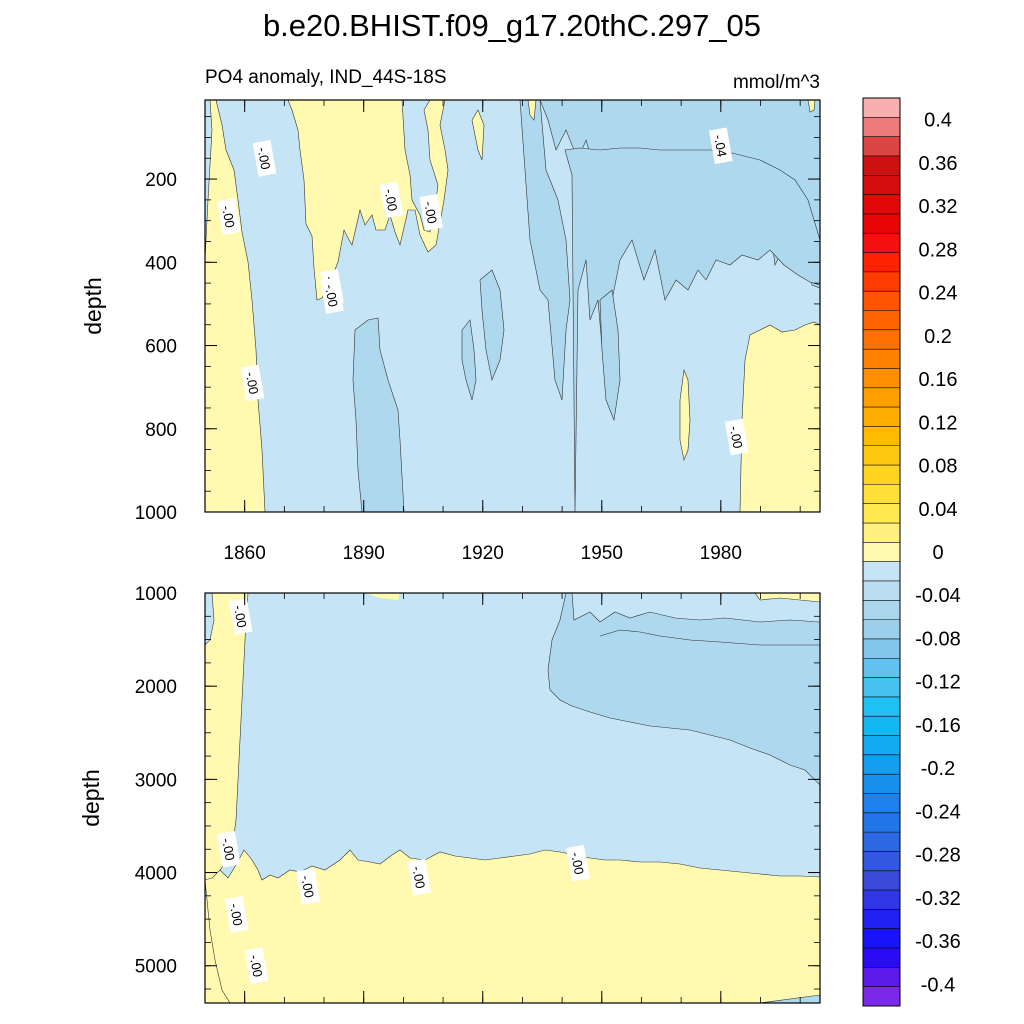 This screenshot has width=1024, height=1024. What do you see at coordinates (721, 553) in the screenshot?
I see `x-tick-label: 1980` at bounding box center [721, 553].